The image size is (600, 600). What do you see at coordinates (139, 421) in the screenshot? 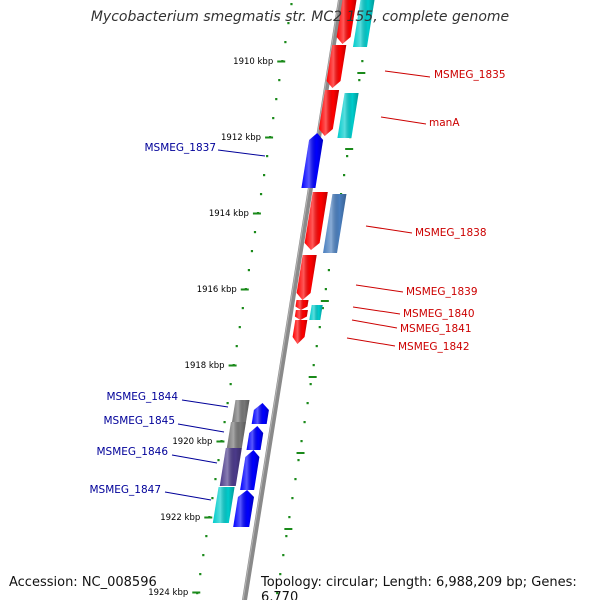
I see `reverse-feature-label: MSMEG_1845` at bounding box center [139, 421].